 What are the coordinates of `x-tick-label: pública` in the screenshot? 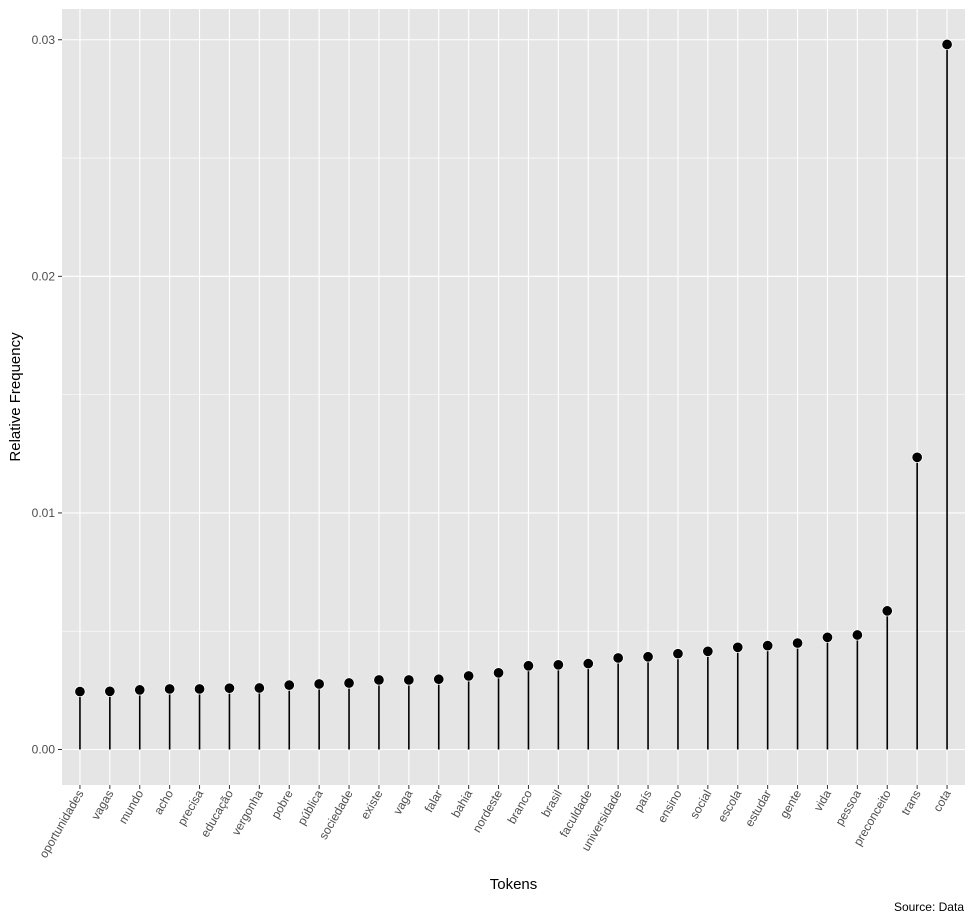 It's located at (310, 807).